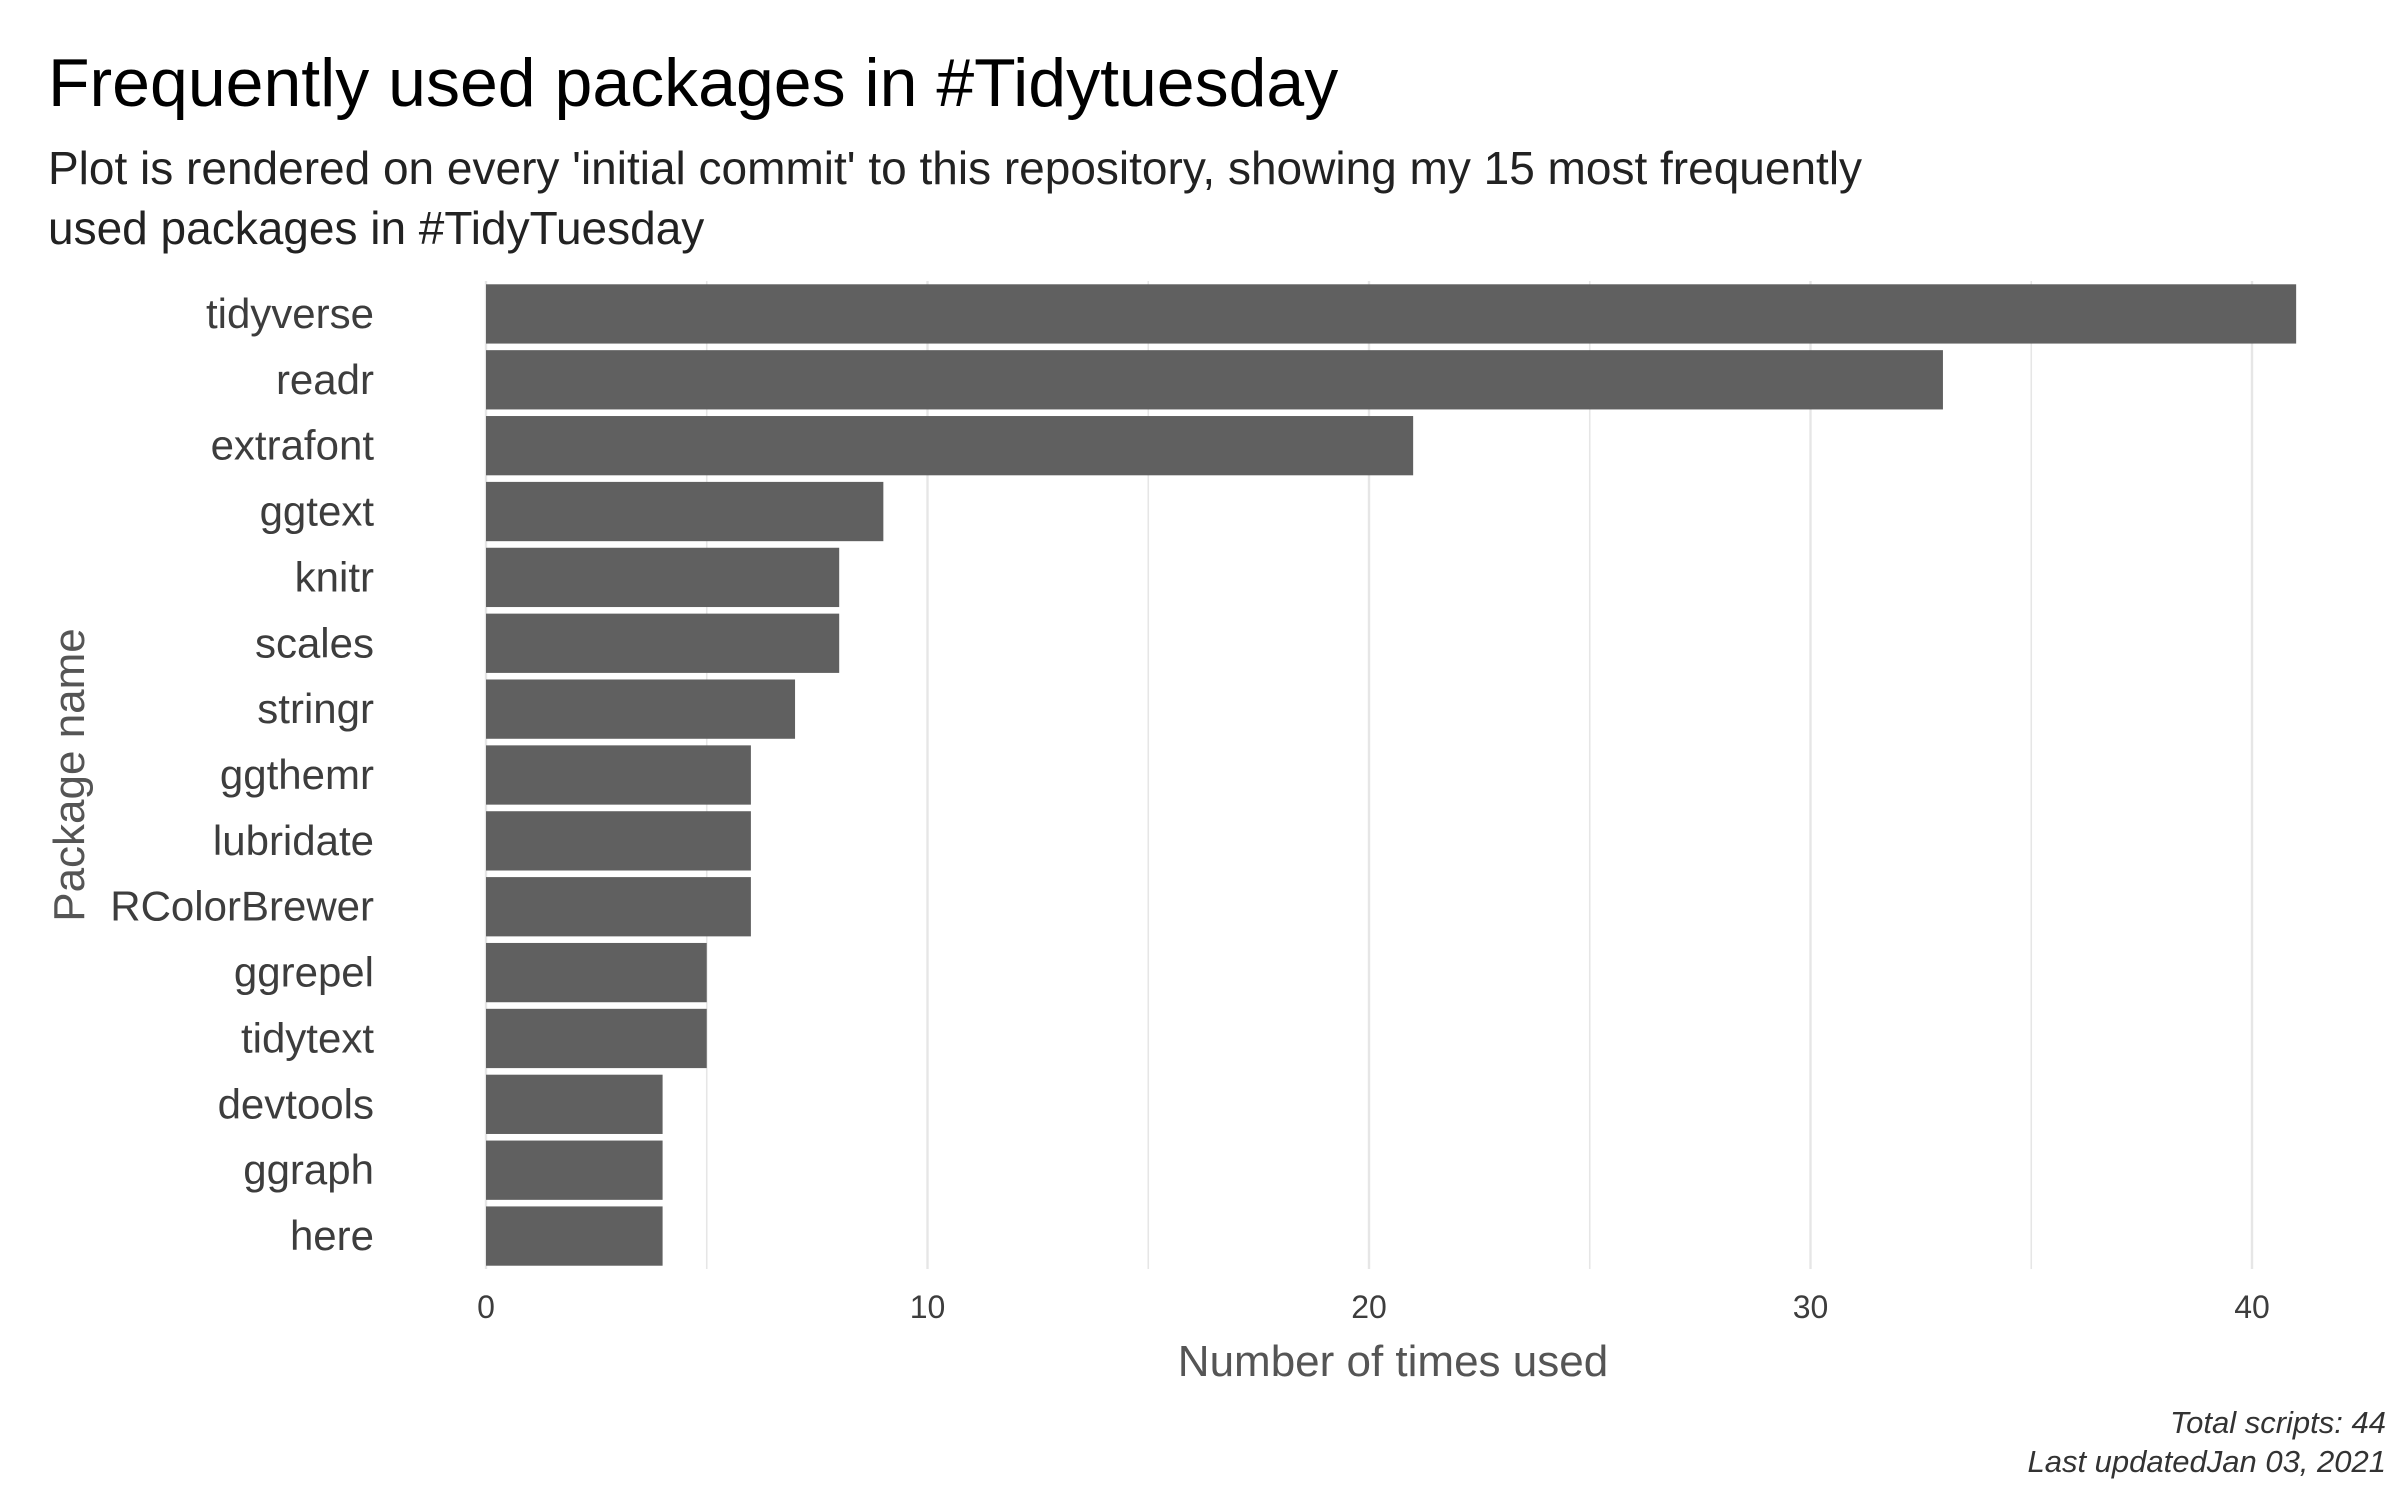  What do you see at coordinates (1214, 380) in the screenshot?
I see `bar-readr` at bounding box center [1214, 380].